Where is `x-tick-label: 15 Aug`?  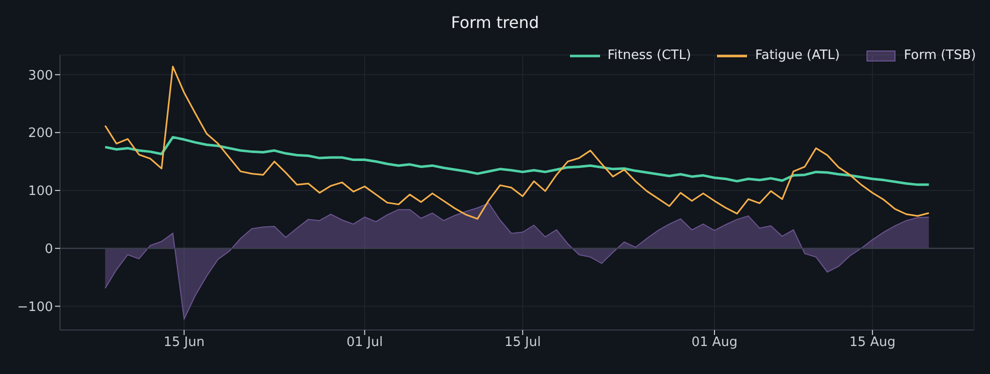
x-tick-label: 15 Aug is located at coordinates (872, 342).